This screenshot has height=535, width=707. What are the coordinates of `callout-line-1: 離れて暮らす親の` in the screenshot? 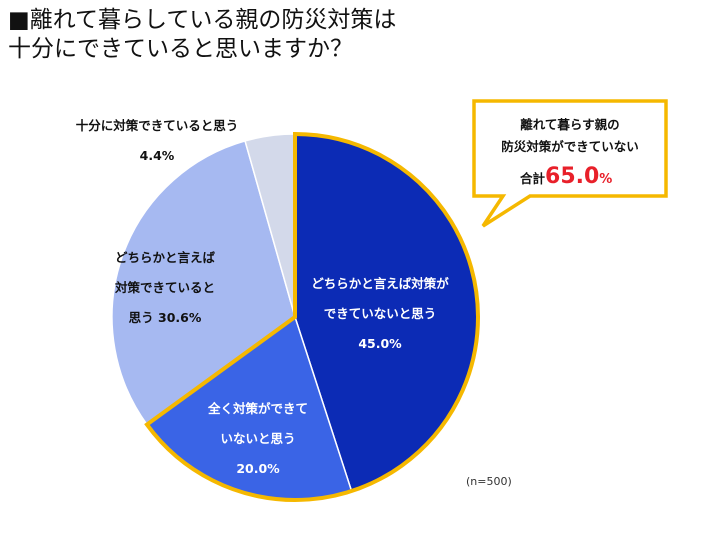 It's located at (569, 124).